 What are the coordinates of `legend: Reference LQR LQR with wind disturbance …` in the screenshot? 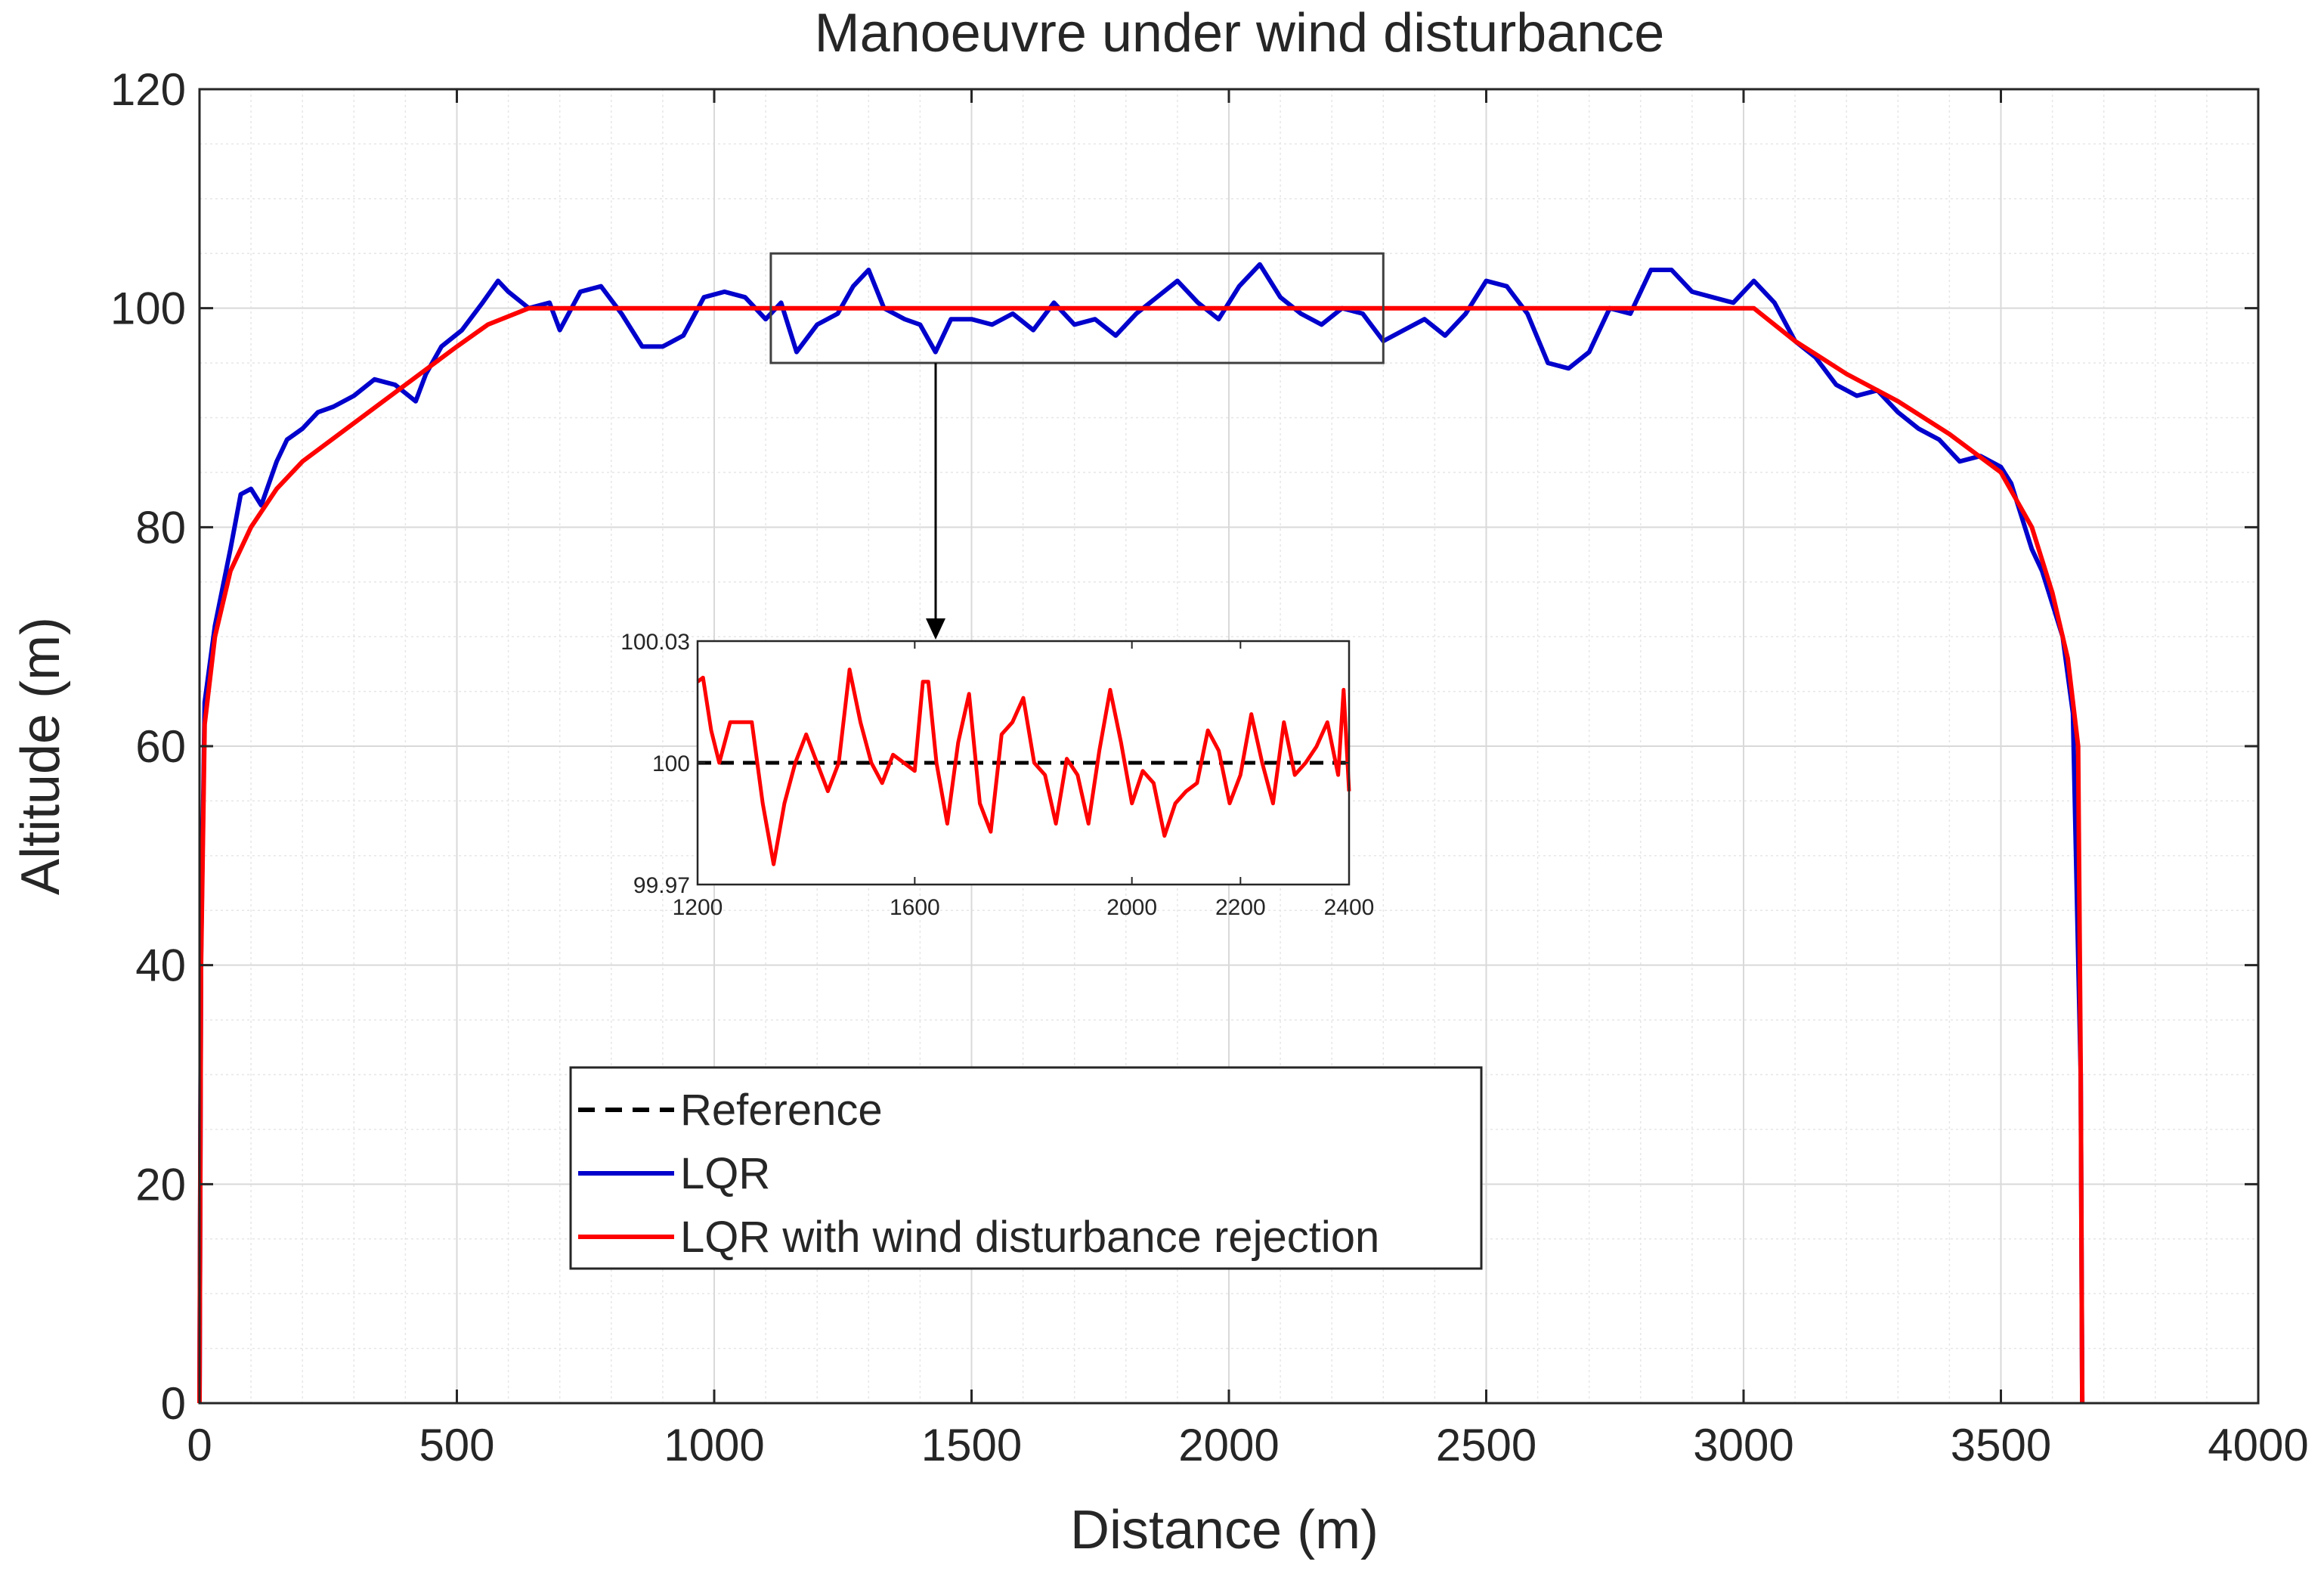 It's located at (1026, 1168).